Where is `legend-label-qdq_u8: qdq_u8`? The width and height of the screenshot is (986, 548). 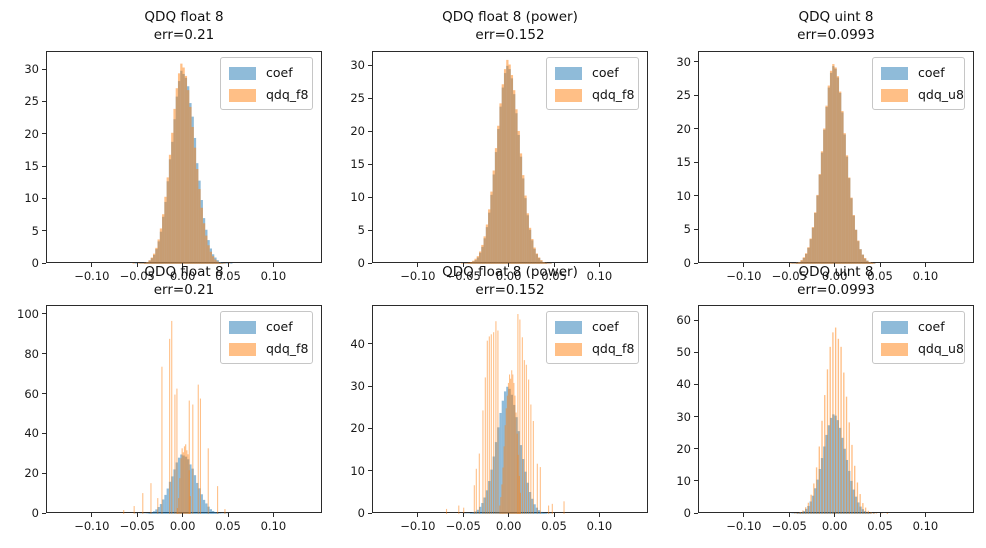 legend-label-qdq_u8: qdq_u8 is located at coordinates (941, 94).